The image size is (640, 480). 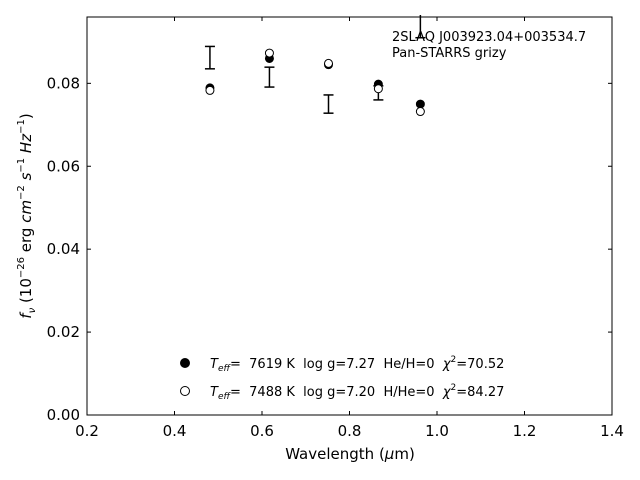 What do you see at coordinates (357, 392) in the screenshot?
I see `legend-entry-2: Teff= 7488 K log g=7.20 H/He=0 χ2=84.27` at bounding box center [357, 392].